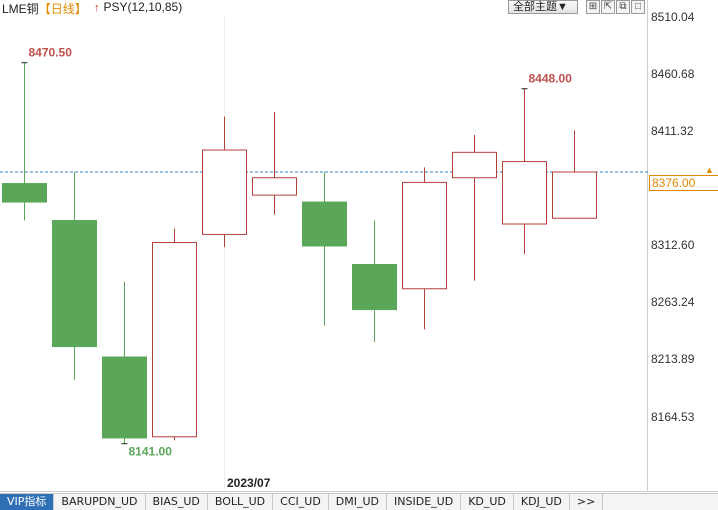 This screenshot has width=718, height=510. I want to click on high-price-annotation: 8470.50, so click(51, 53).